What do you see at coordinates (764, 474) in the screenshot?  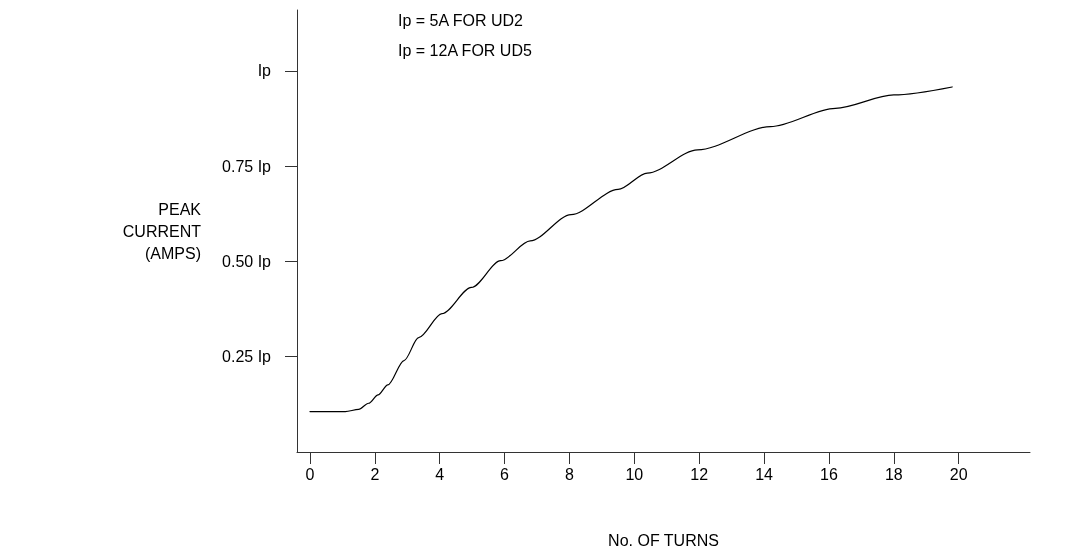 I see `x-tick-label: 14` at bounding box center [764, 474].